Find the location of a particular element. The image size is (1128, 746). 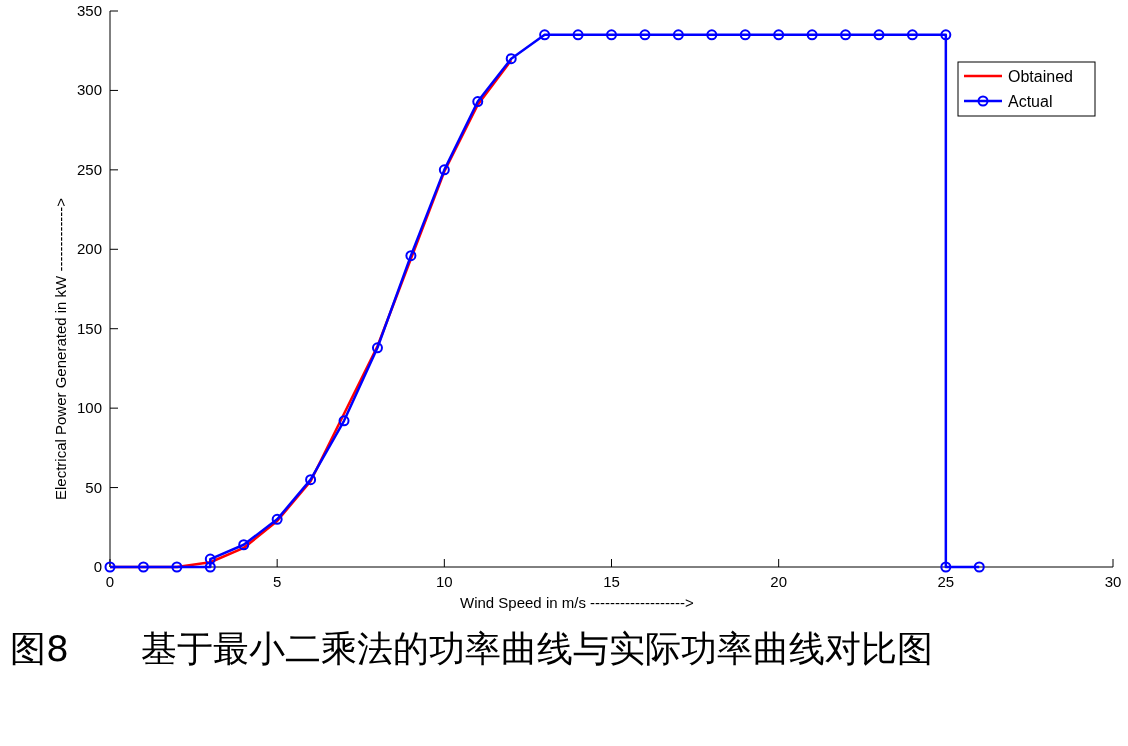

y-axis-title: Electrical Power Generated in kW -------------> is located at coordinates (60, 348).